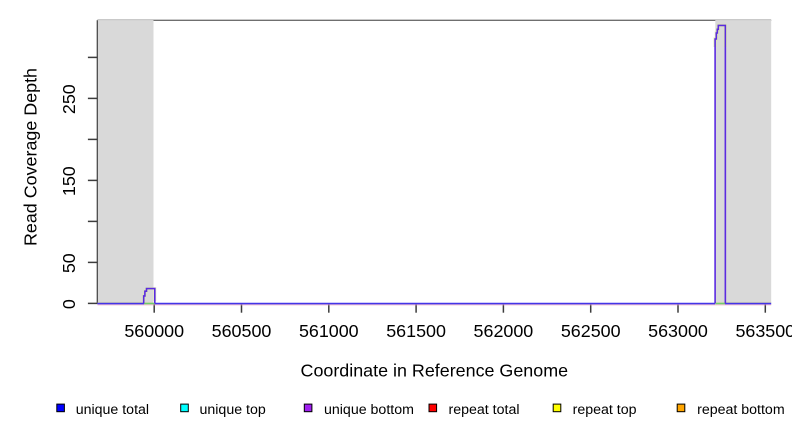 This screenshot has width=792, height=432. I want to click on svg-text: unique bottom, so click(369, 410).